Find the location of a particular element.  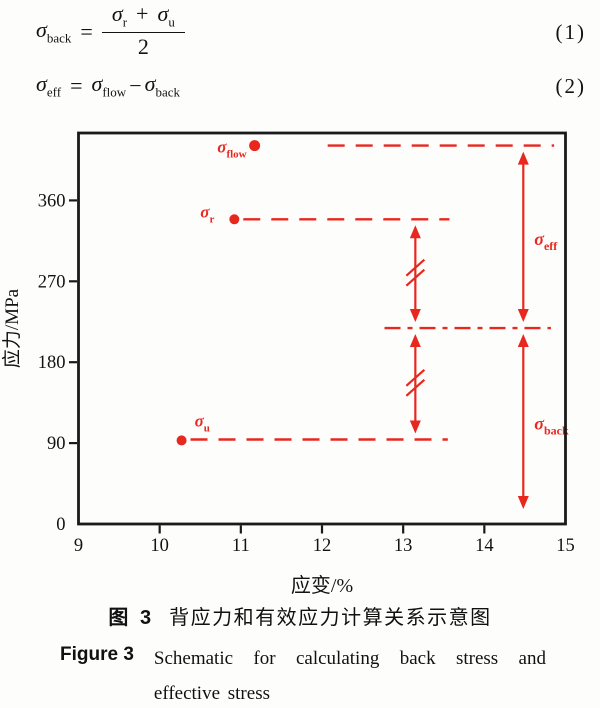

eq1-fraction: σr + σu 2 is located at coordinates (143, 30).